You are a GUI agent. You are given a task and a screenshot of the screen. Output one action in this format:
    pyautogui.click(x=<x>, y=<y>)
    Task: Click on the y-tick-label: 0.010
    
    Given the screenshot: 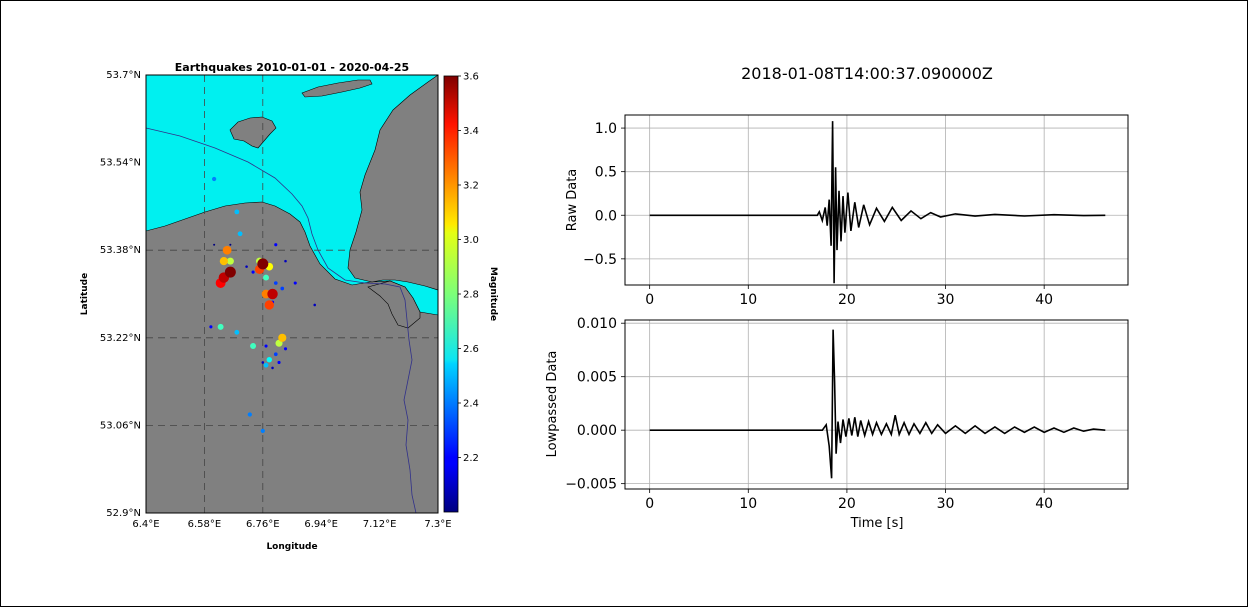 What is the action you would take?
    pyautogui.click(x=597, y=324)
    